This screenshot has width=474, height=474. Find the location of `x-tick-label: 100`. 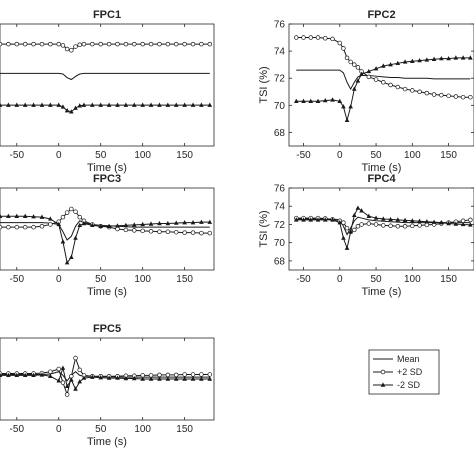

x-tick-label: 100 is located at coordinates (412, 155).